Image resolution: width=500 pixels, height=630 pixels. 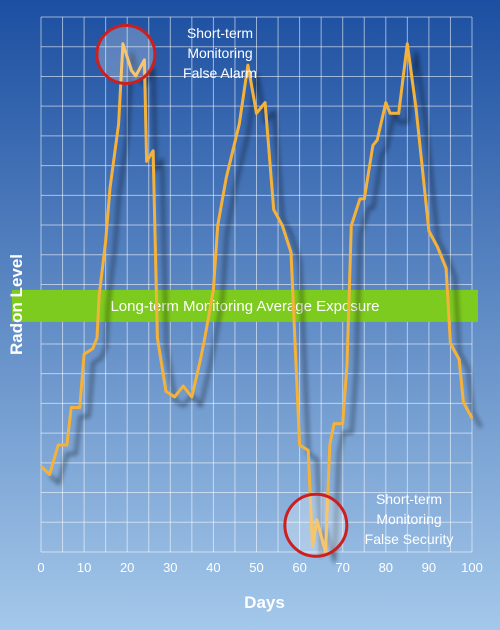 I want to click on x-tick-label: 100, so click(x=472, y=567).